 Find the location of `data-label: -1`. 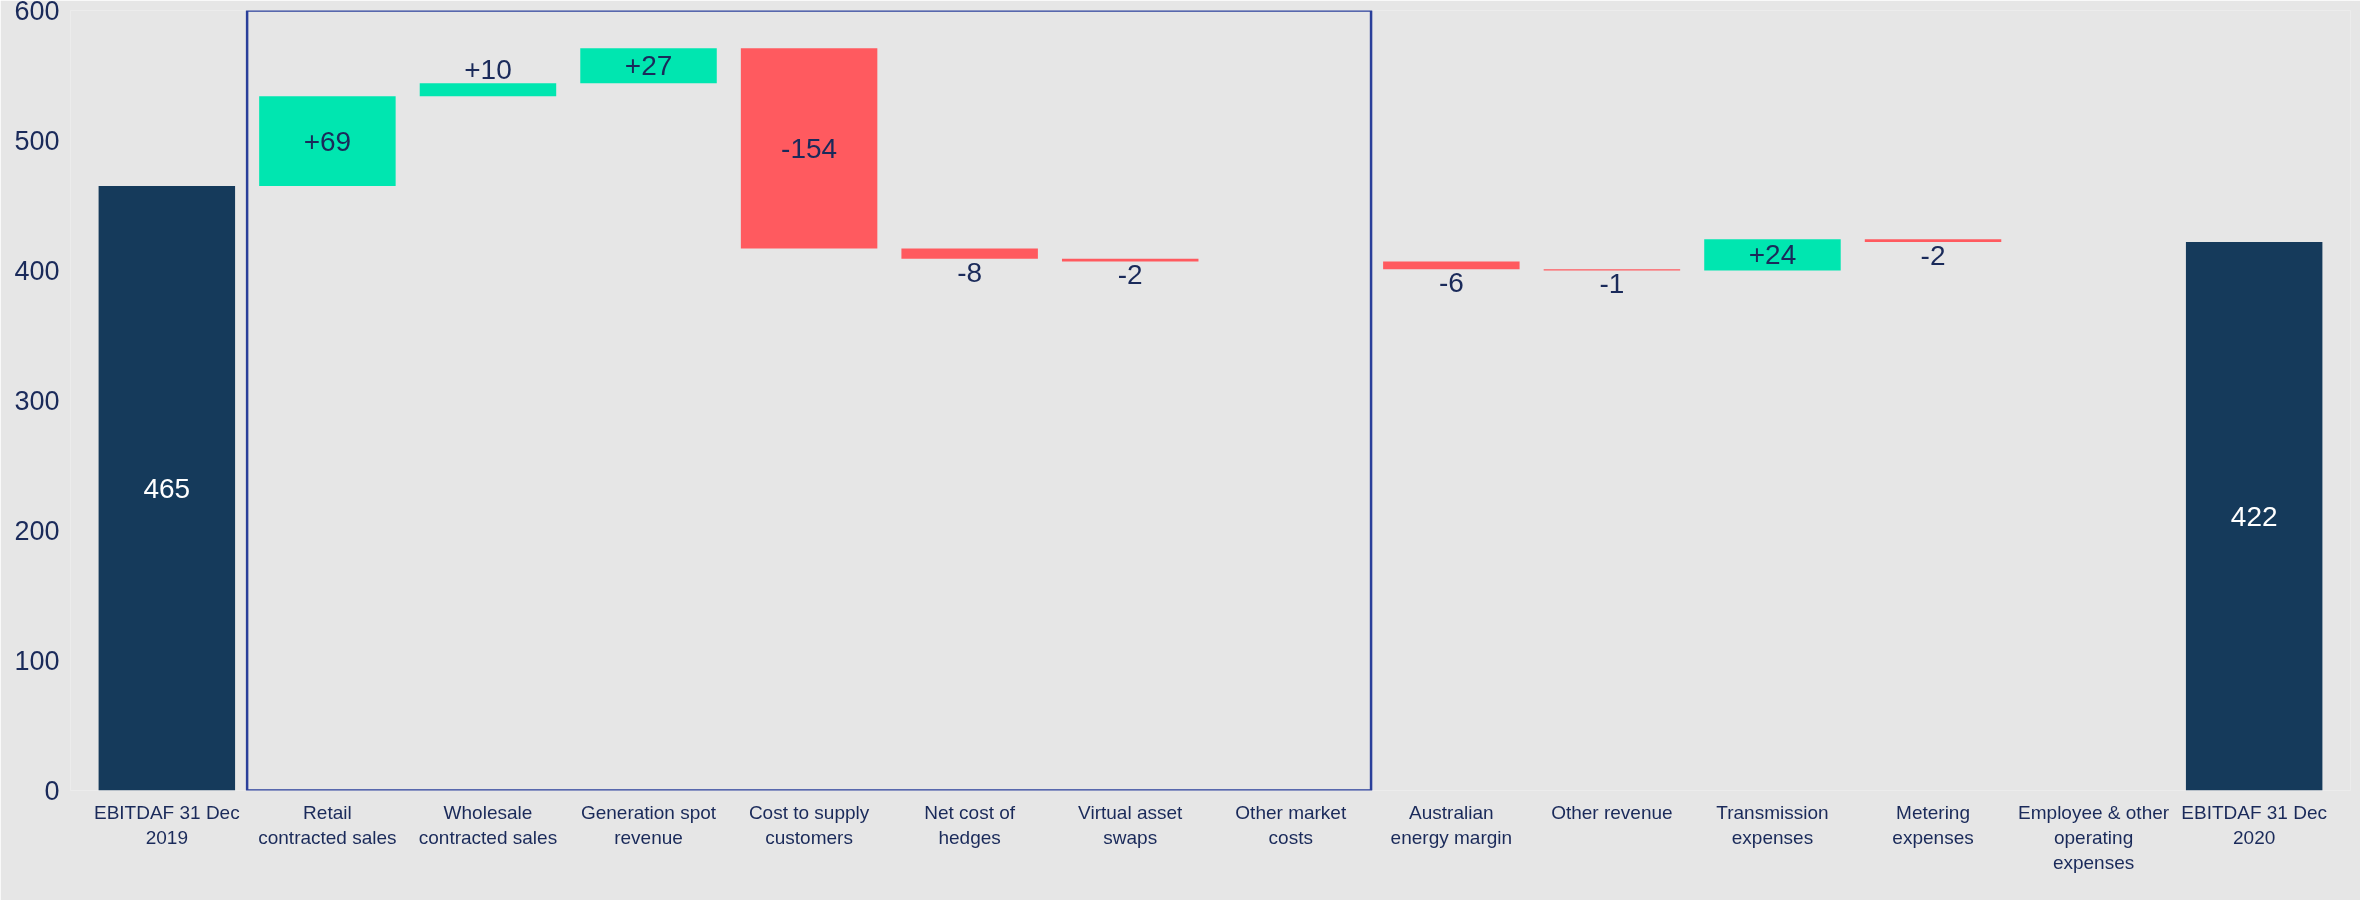

data-label: -1 is located at coordinates (1612, 284).